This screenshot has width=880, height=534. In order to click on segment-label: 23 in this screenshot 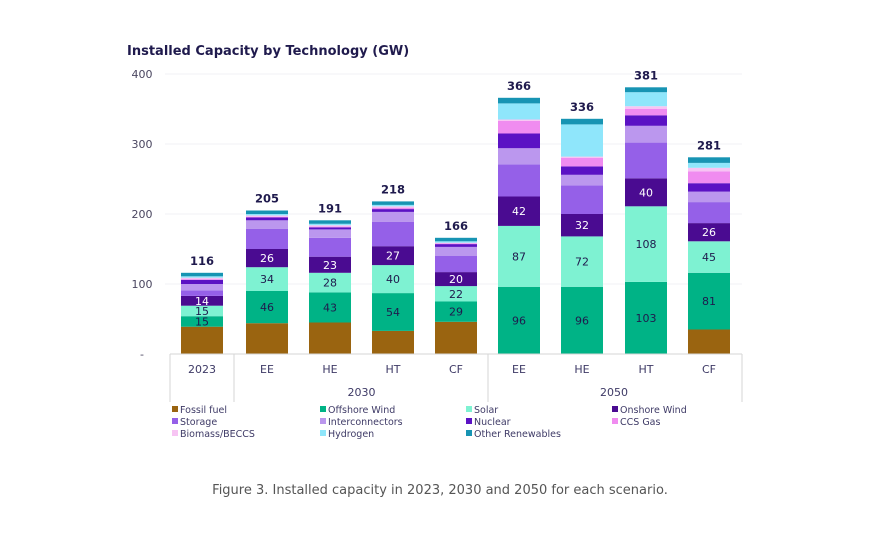, I will do `click(330, 265)`.